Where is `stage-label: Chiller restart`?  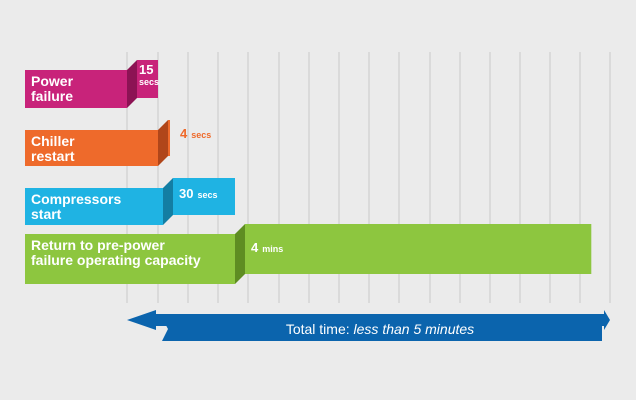 stage-label: Chiller restart is located at coordinates (53, 148).